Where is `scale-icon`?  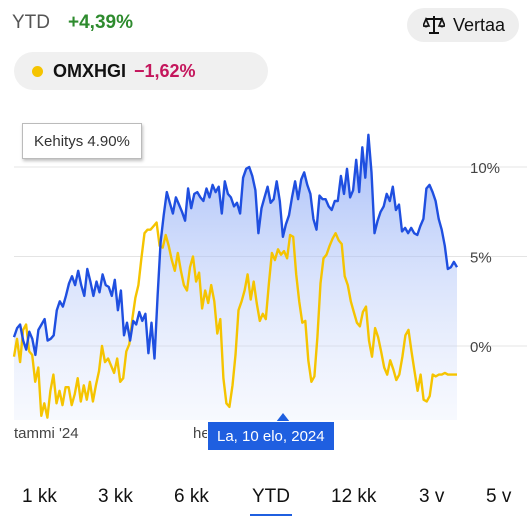
scale-icon is located at coordinates (433, 25).